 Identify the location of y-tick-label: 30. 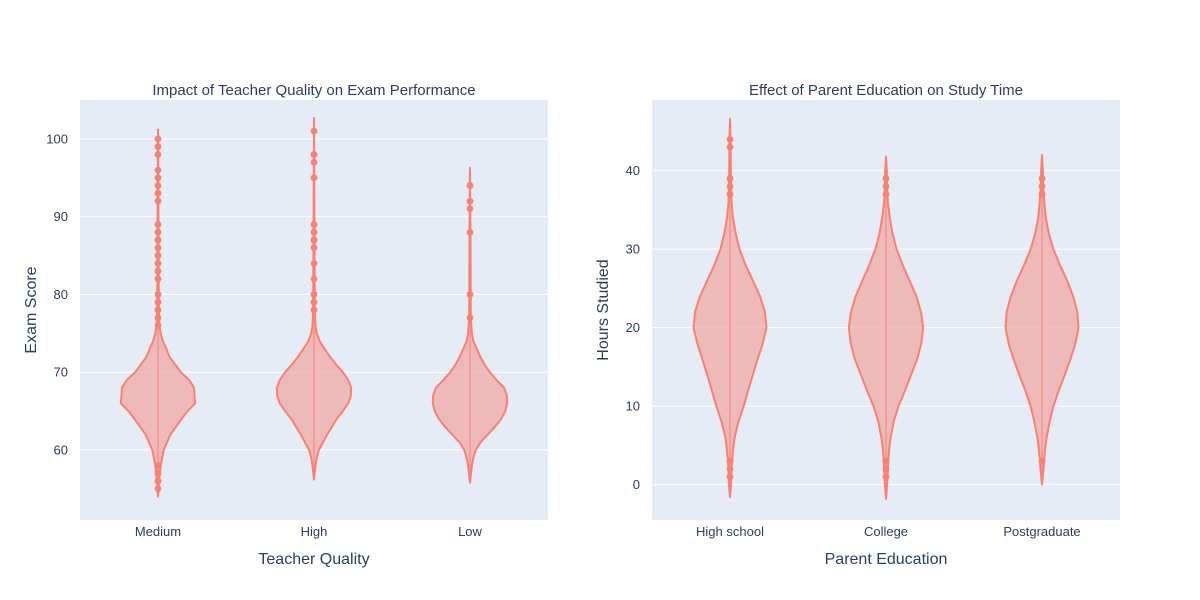
(633, 249).